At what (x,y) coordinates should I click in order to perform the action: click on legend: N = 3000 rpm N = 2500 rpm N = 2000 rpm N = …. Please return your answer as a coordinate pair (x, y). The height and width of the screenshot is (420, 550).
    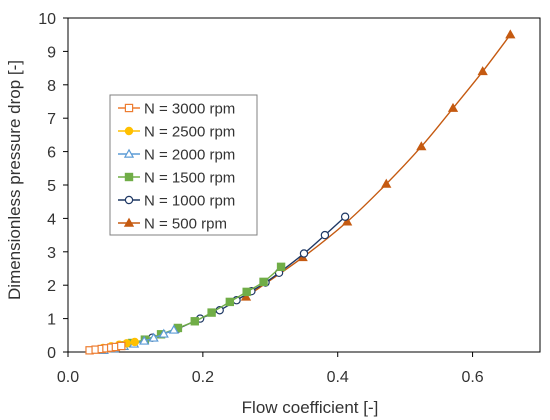
    Looking at the image, I should click on (183, 165).